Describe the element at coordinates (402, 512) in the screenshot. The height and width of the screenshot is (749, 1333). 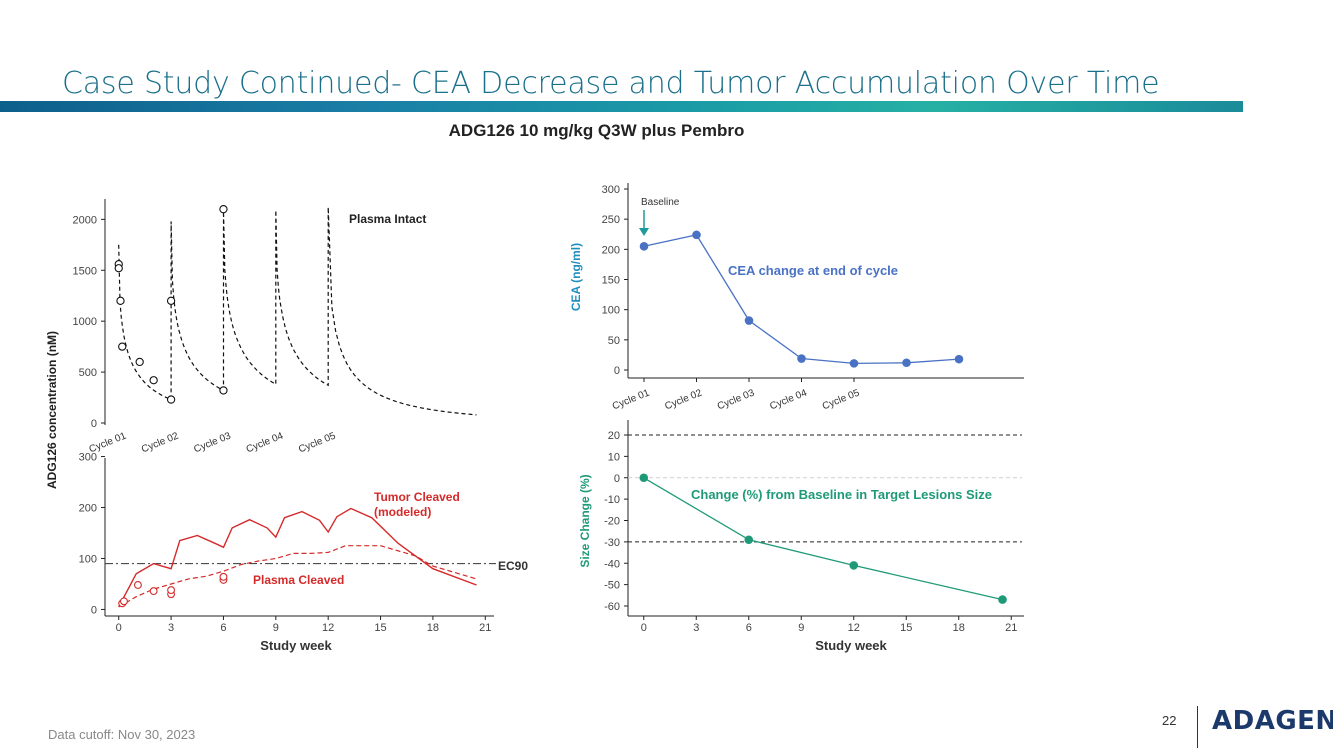
I see `tumor-cleaved-label-2: (modeled)` at that location.